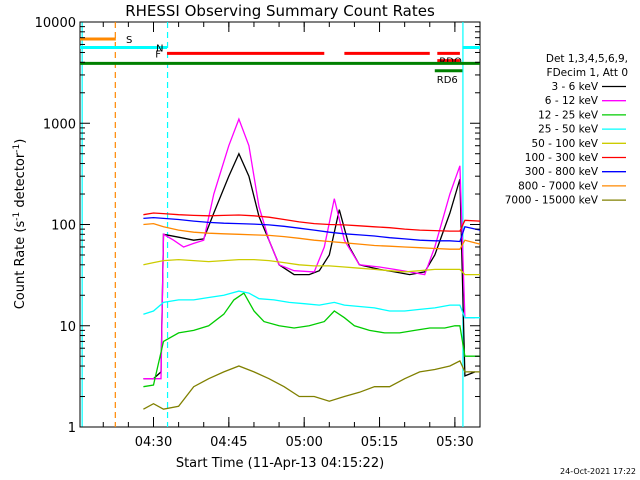  I want to click on legend-label: 800 - 7000 keV, so click(558, 186).